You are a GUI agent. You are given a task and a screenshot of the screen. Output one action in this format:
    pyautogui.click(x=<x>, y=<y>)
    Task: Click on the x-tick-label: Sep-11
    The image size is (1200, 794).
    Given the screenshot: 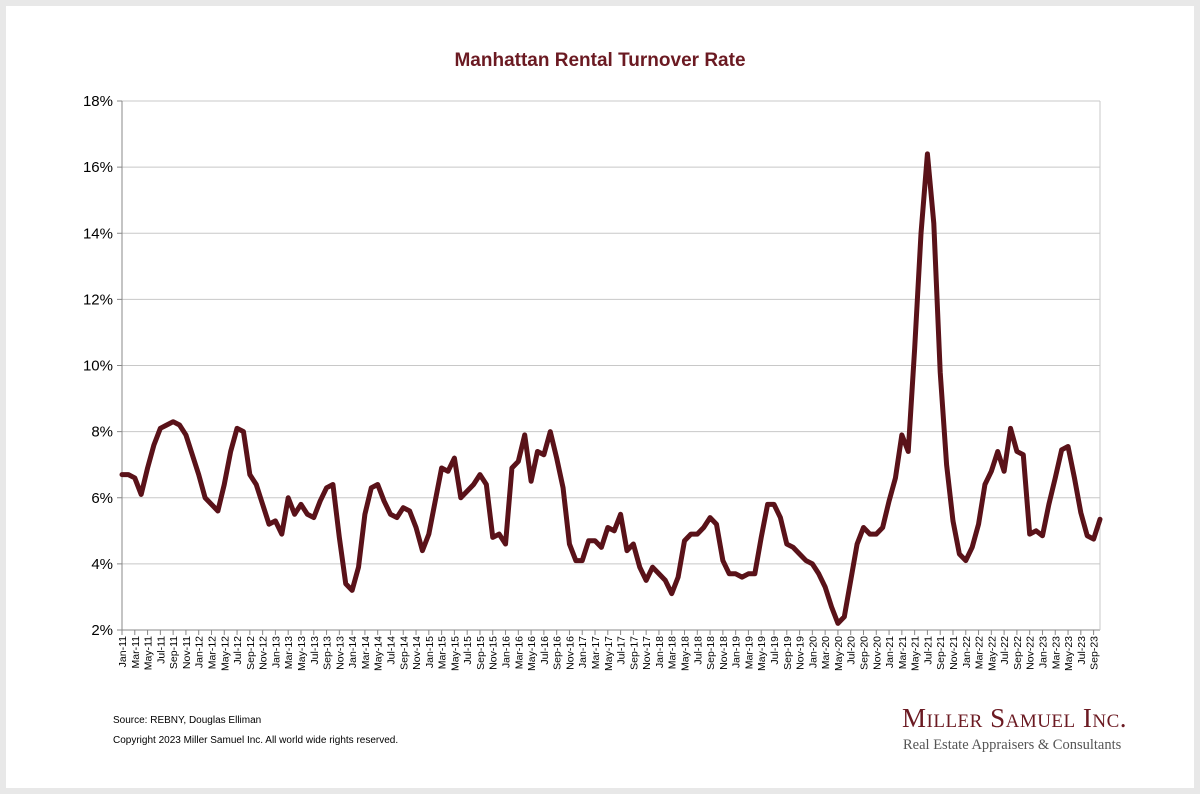 What is the action you would take?
    pyautogui.click(x=174, y=652)
    